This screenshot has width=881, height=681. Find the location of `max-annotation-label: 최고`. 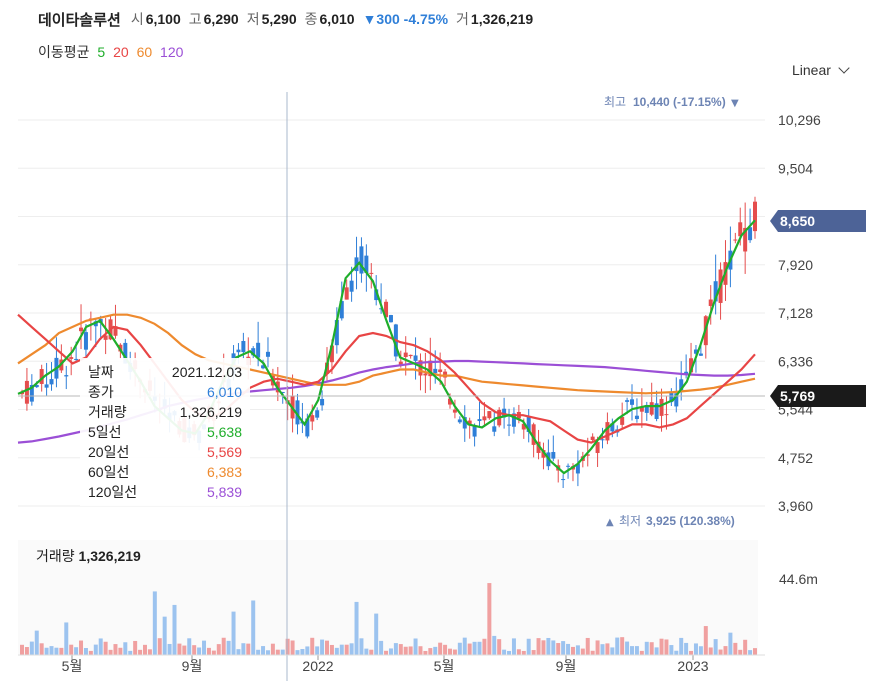

max-annotation-label: 최고 is located at coordinates (615, 102).